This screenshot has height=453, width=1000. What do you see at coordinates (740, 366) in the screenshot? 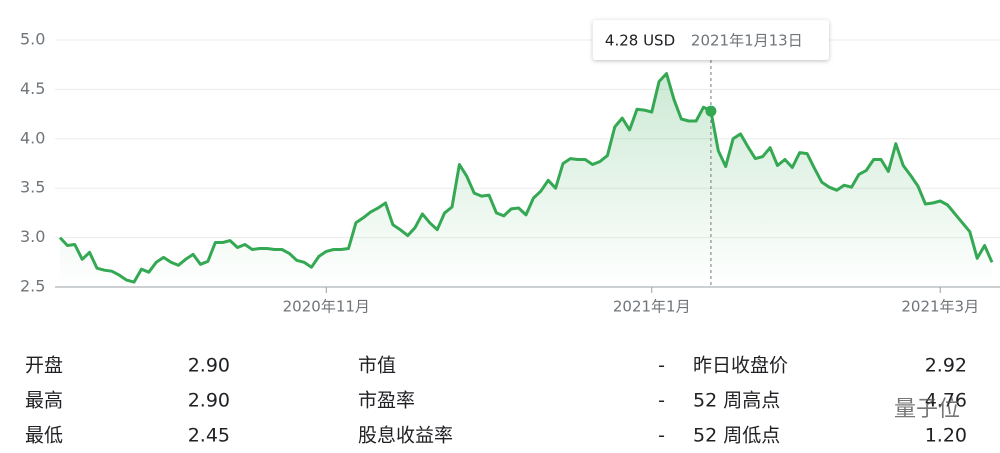
I see `stat-label: 昨日收盘价` at bounding box center [740, 366].